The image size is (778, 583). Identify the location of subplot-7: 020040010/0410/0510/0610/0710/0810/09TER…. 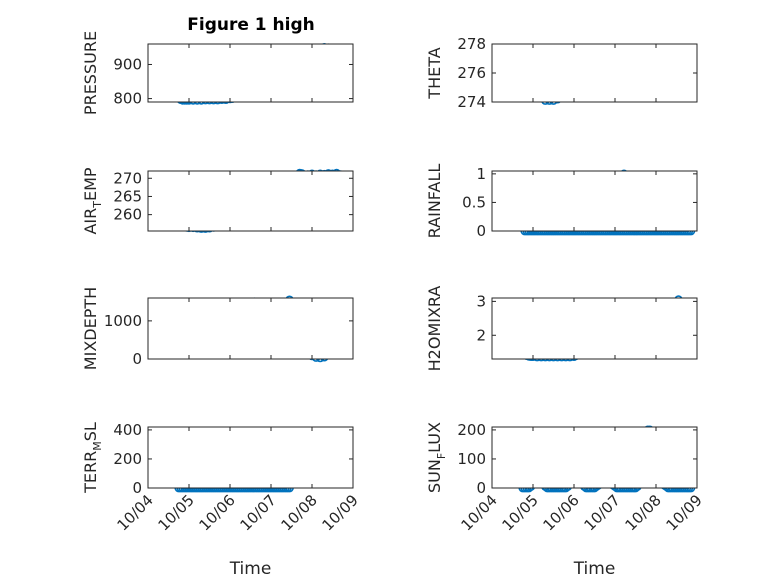
(221, 500).